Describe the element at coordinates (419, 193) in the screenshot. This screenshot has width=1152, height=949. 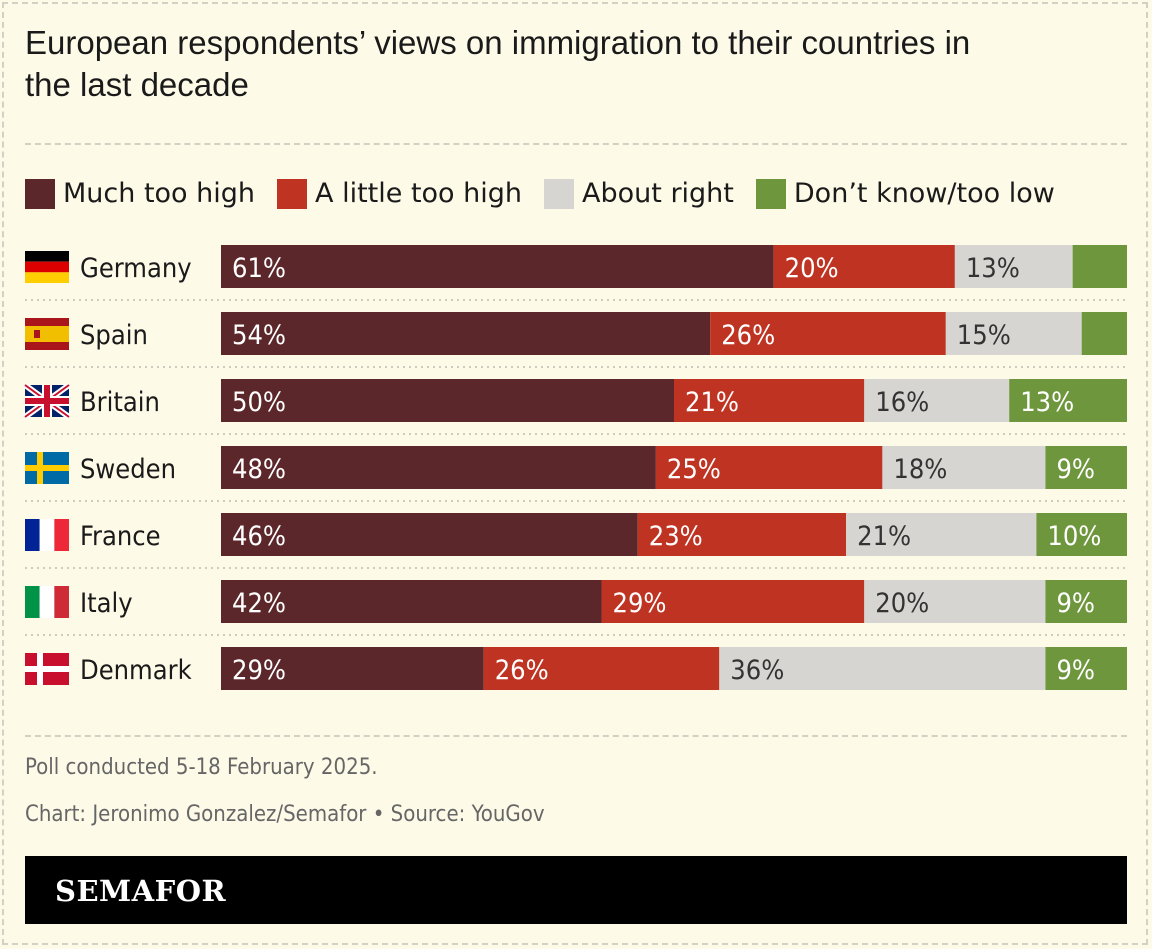
I see `legend-label: A little too high` at that location.